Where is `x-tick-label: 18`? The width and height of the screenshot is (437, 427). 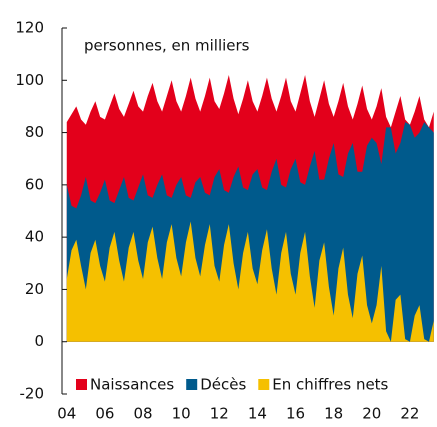 x-tick-label: 18 is located at coordinates (333, 414).